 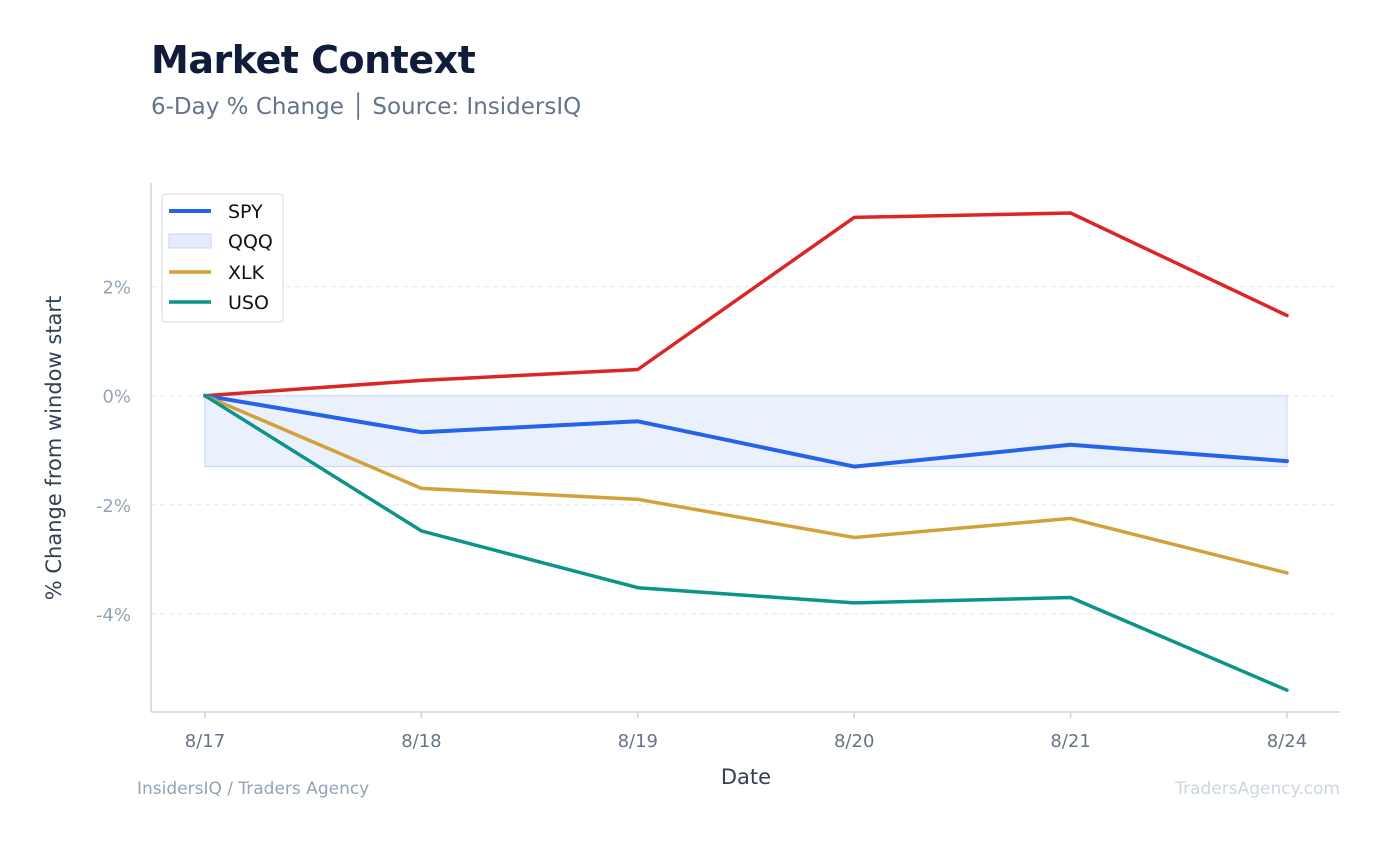 What do you see at coordinates (113, 615) in the screenshot?
I see `y-tick-label: -4%` at bounding box center [113, 615].